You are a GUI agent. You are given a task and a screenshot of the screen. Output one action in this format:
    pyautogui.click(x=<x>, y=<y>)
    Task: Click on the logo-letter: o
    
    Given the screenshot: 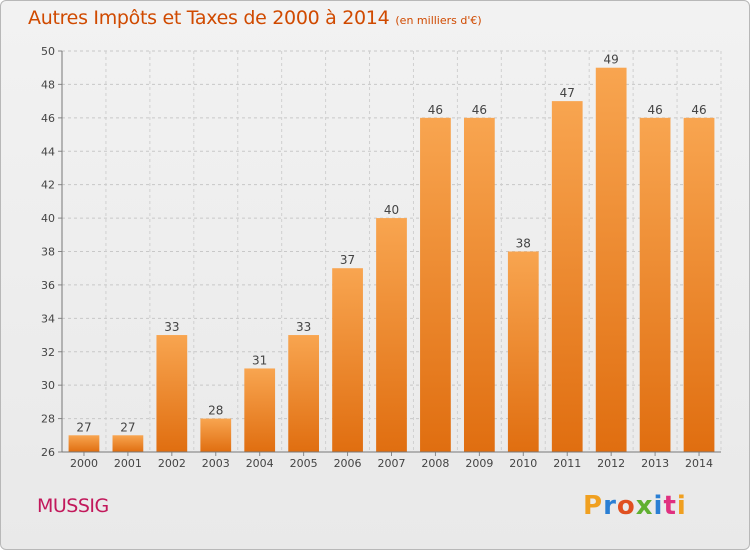 What is the action you would take?
    pyautogui.click(x=626, y=506)
    